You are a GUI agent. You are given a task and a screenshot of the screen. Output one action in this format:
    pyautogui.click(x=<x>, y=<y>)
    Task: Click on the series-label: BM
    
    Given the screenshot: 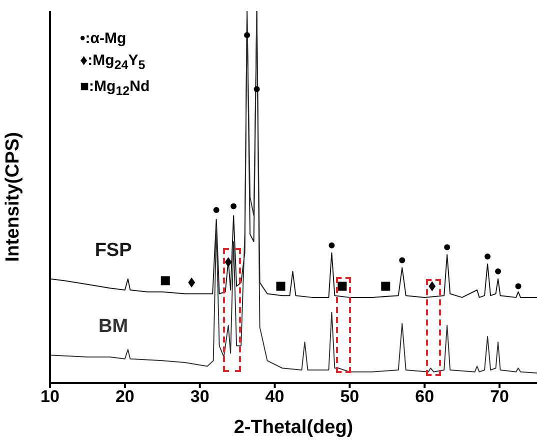 What is the action you would take?
    pyautogui.click(x=113, y=327)
    